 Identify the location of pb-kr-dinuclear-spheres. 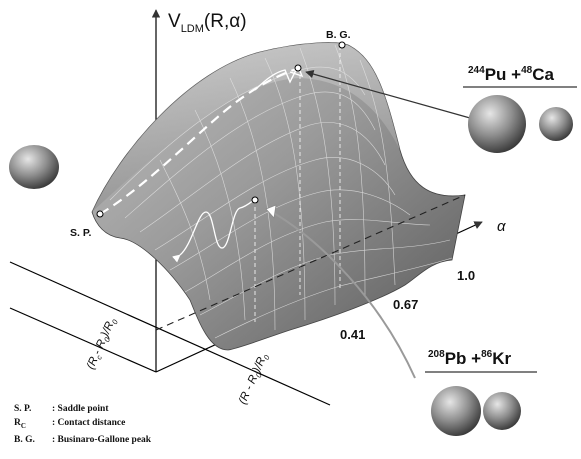
(476, 411).